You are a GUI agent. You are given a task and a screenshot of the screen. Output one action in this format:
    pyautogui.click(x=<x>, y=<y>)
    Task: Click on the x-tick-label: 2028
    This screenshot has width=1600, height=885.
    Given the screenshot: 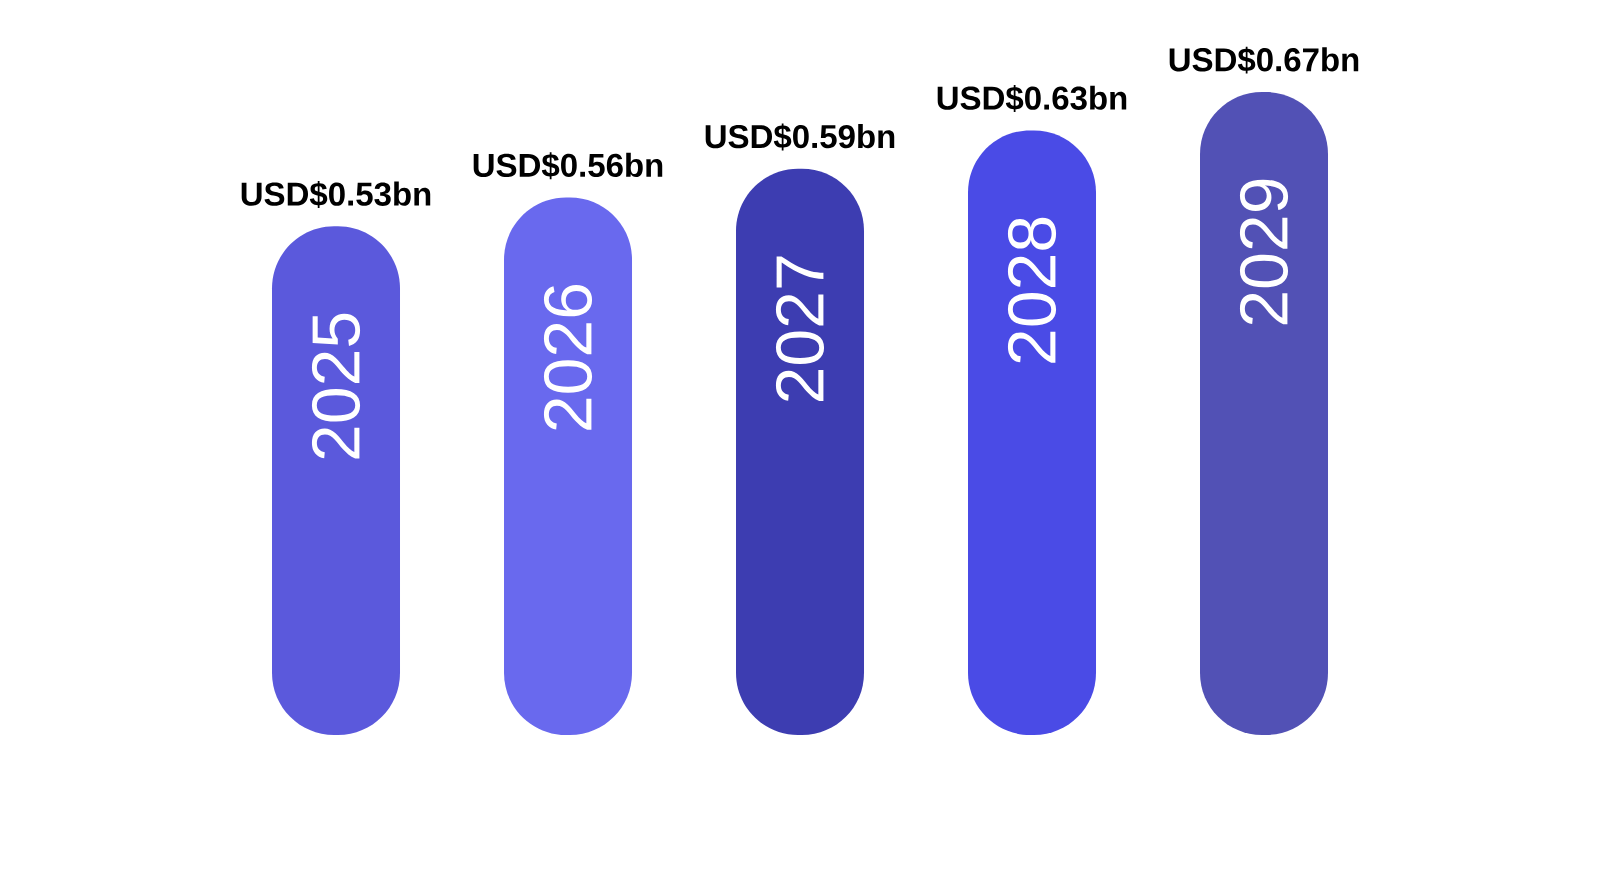 What is the action you would take?
    pyautogui.click(x=1032, y=290)
    